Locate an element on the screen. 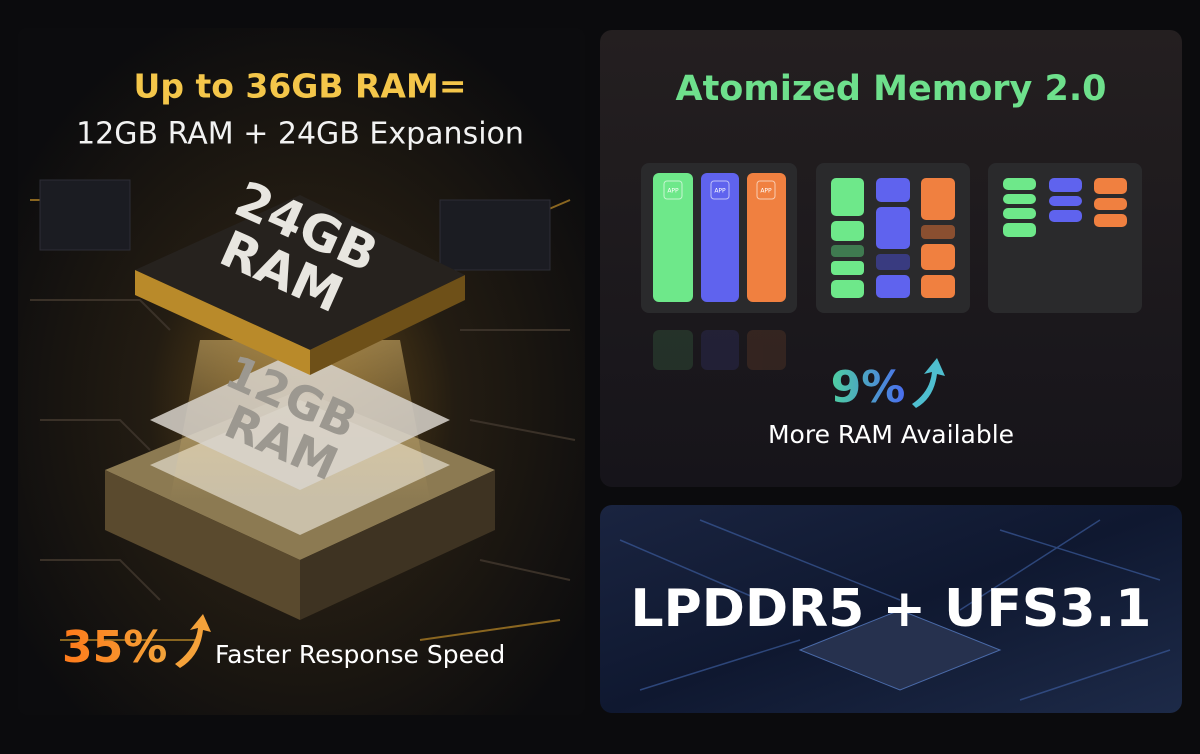  middle-chip is located at coordinates (300, 420).